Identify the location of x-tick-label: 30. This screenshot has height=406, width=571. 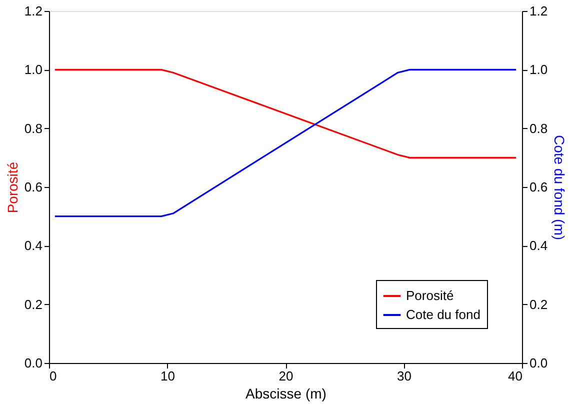
(404, 376).